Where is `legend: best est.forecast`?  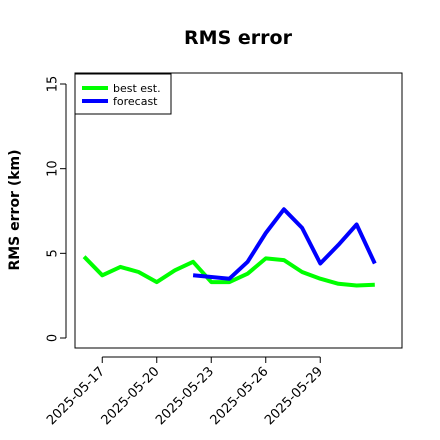 legend: best est.forecast is located at coordinates (123, 94).